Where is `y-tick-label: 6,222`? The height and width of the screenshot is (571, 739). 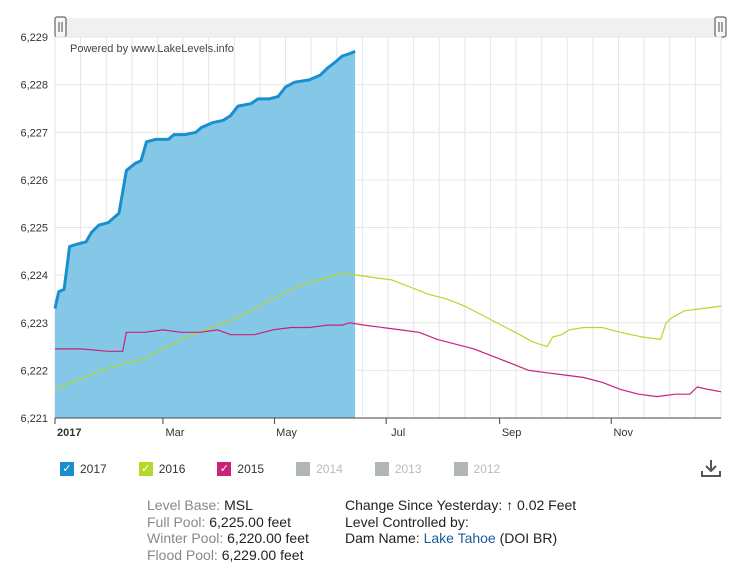
y-tick-label: 6,222 is located at coordinates (34, 371).